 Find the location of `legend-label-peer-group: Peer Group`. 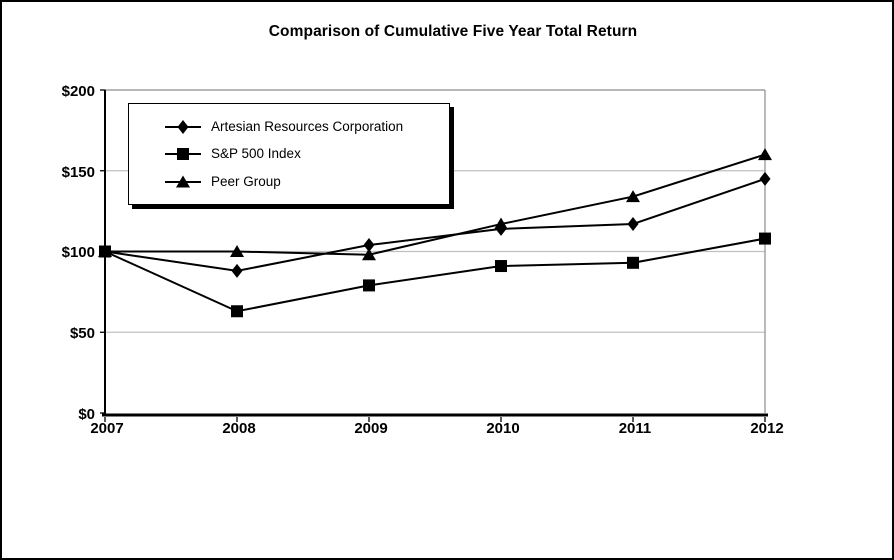

legend-label-peer-group: Peer Group is located at coordinates (246, 181).